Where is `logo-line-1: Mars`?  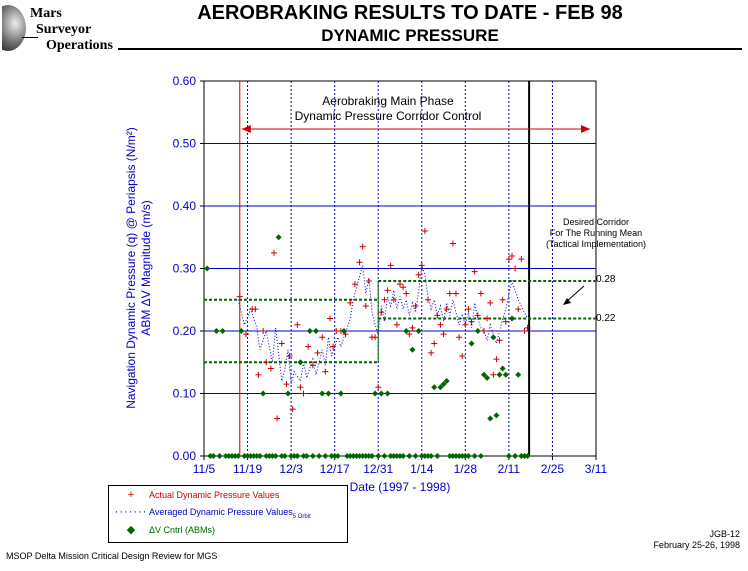
logo-line-1: Mars is located at coordinates (46, 13).